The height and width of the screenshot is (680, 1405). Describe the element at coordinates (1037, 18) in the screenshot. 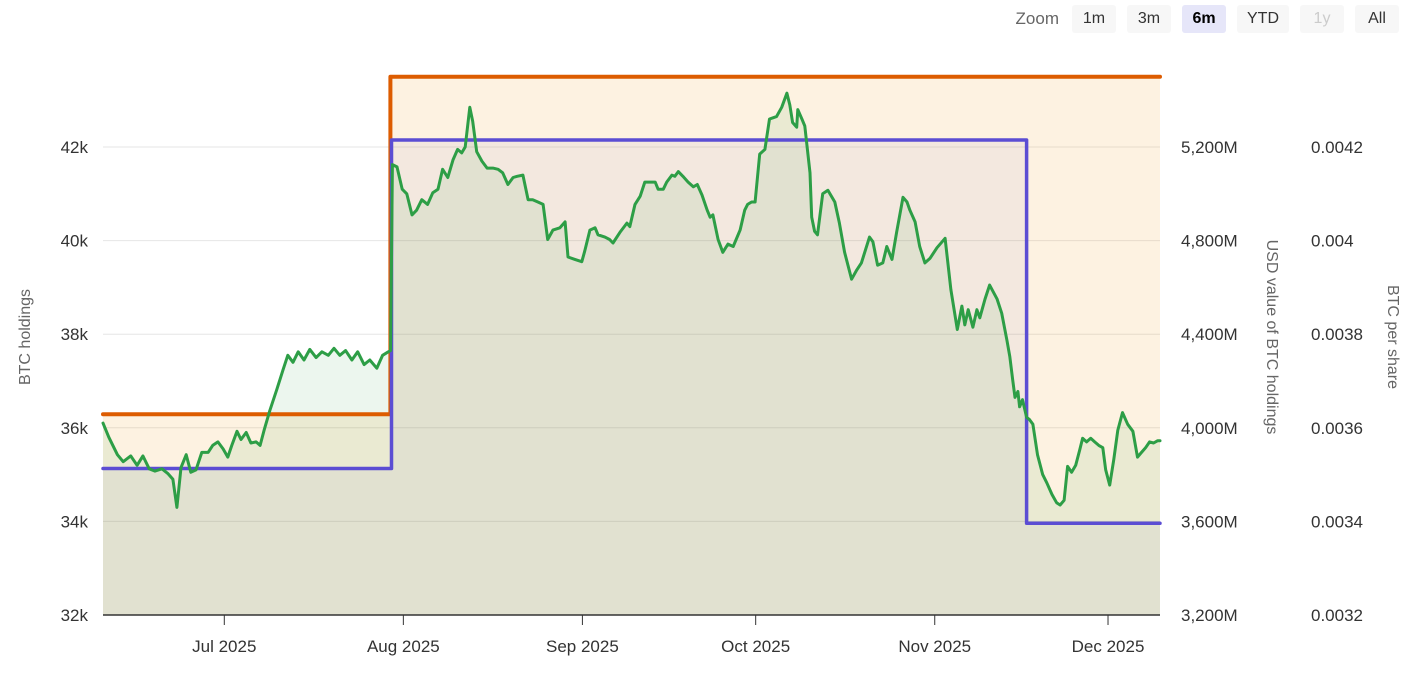

I see `zoom-toolbar-label: Zoom` at that location.